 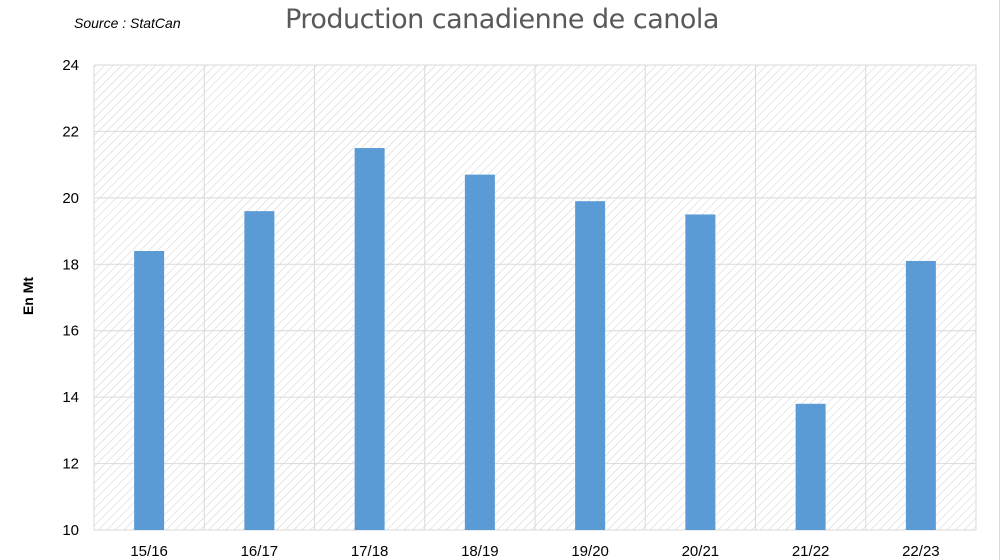 What do you see at coordinates (70, 464) in the screenshot?
I see `y-tick-label: 12` at bounding box center [70, 464].